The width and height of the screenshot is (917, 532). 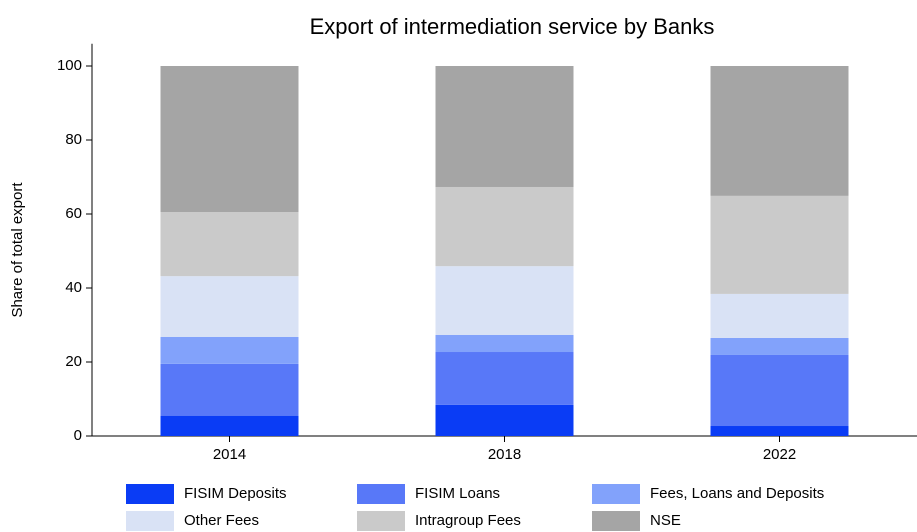 I want to click on y-tick-label: 20, so click(x=73, y=361).